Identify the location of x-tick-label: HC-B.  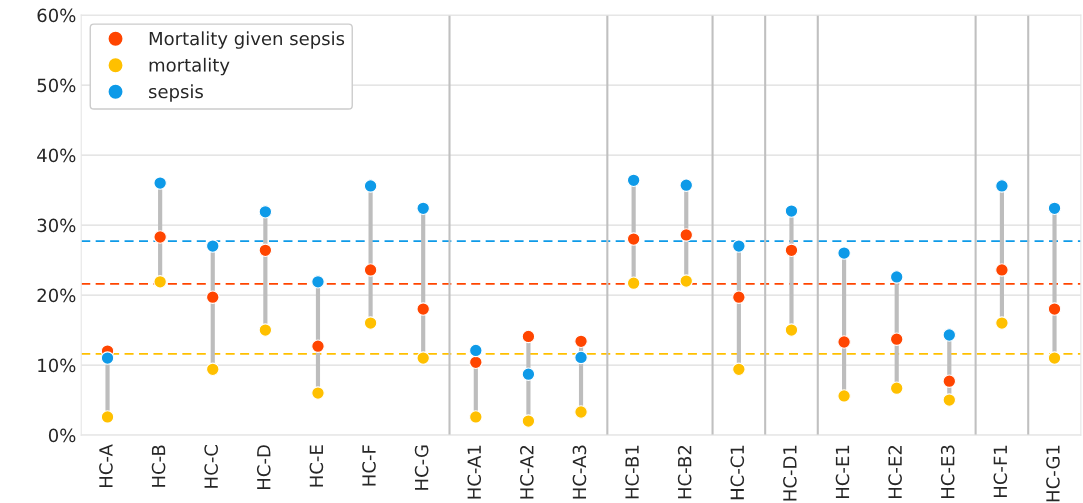
(158, 466).